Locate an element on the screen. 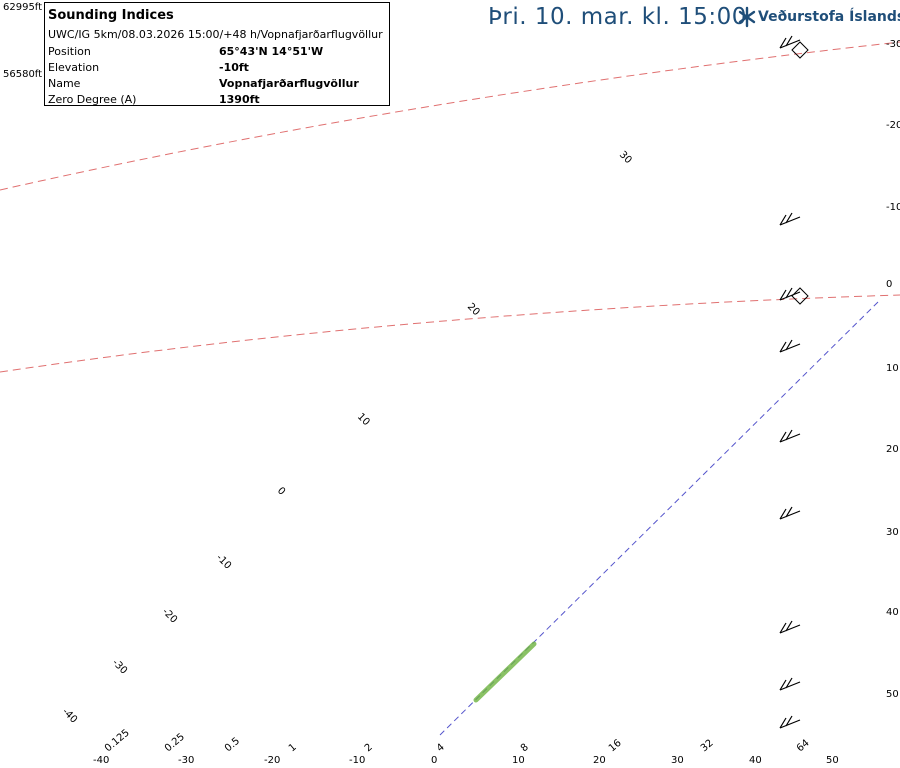 The height and width of the screenshot is (768, 900). isotherm-label: 0 is located at coordinates (281, 491).